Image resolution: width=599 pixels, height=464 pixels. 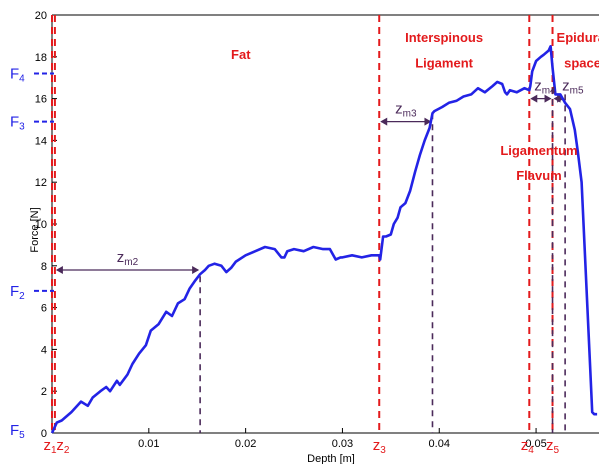 I want to click on y-tick-label: 18, so click(x=41, y=58).